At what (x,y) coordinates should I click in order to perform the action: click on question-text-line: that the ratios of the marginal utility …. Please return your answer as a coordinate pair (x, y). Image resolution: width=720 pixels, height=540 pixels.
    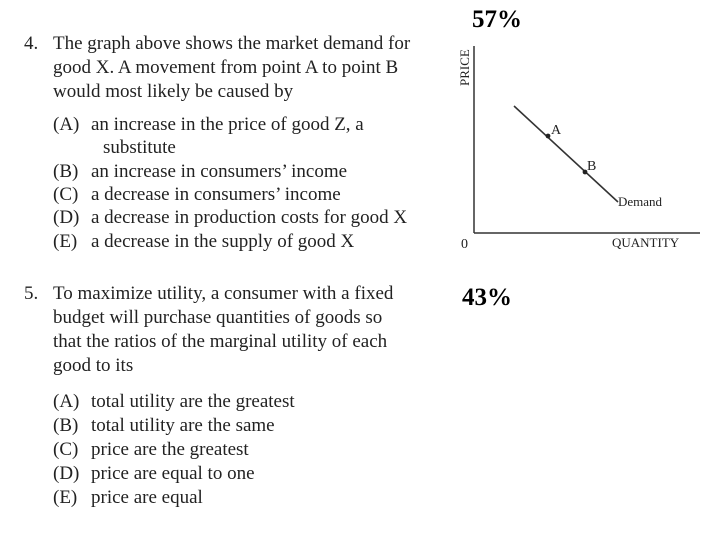
    Looking at the image, I should click on (220, 341).